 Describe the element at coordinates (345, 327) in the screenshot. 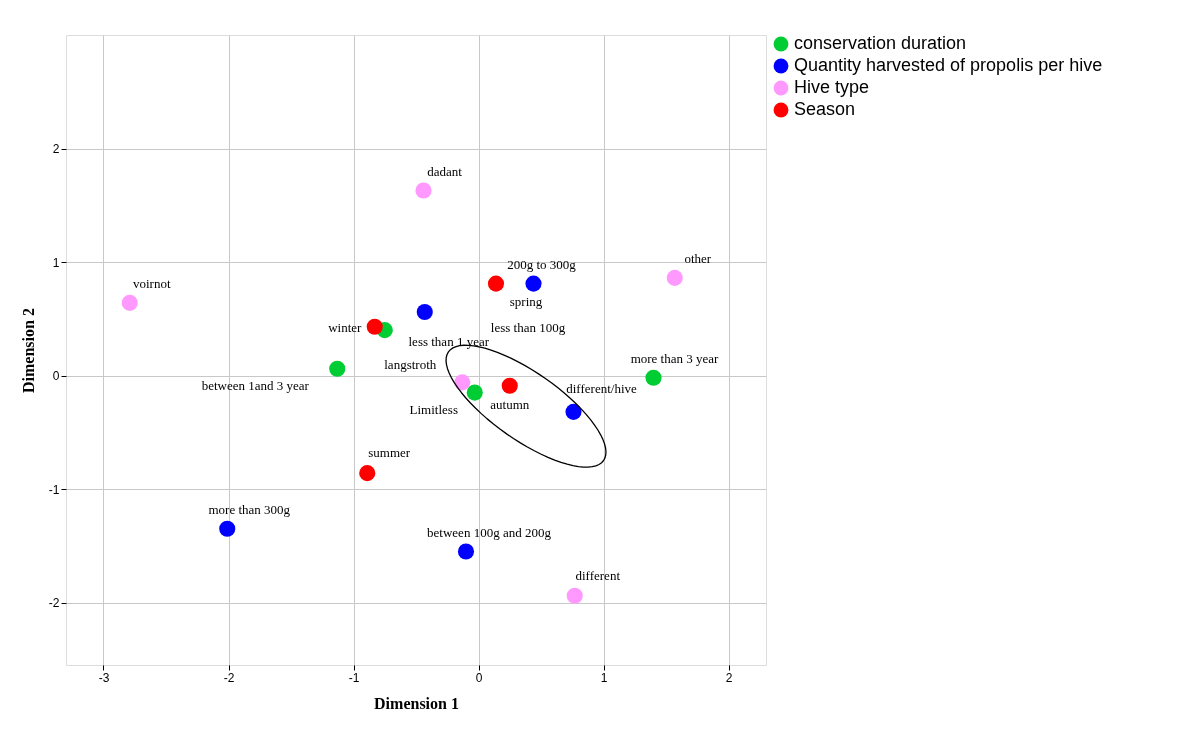

I see `annotation: winter` at that location.